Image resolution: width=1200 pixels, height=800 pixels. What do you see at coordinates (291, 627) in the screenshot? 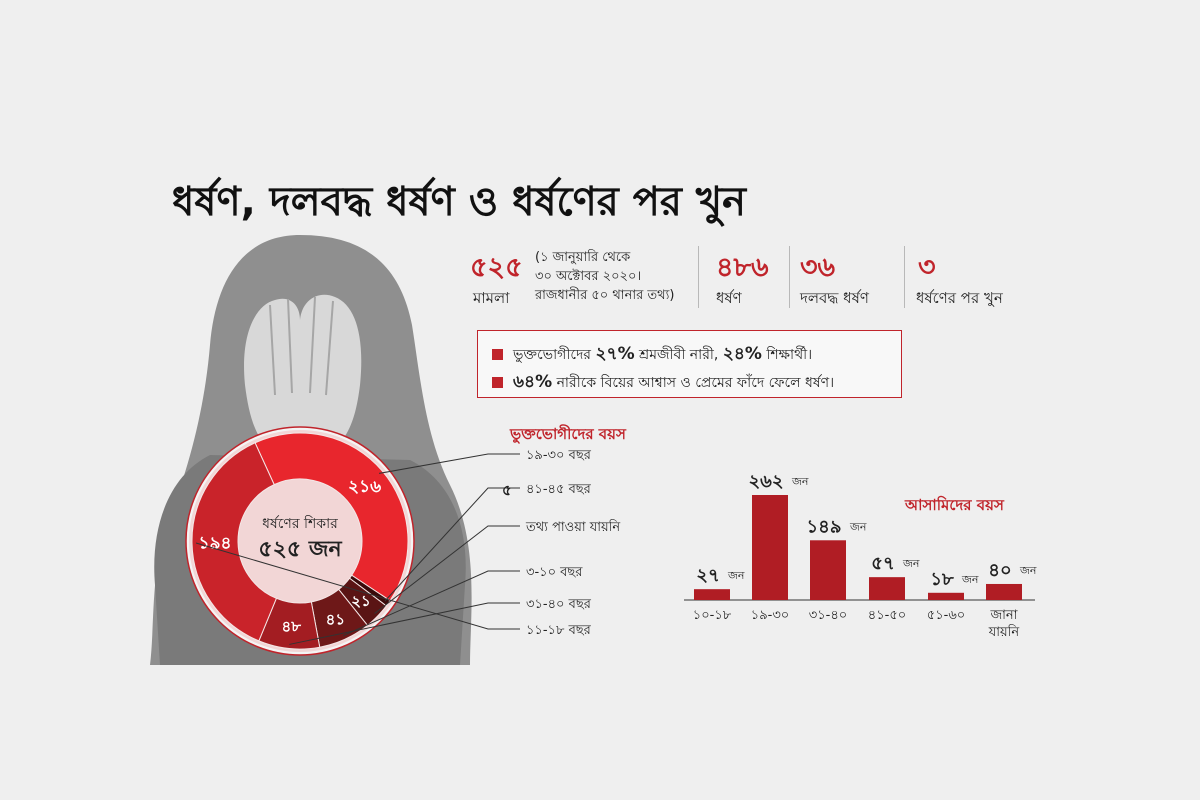
I see `donut-slice-label: ৪৮` at bounding box center [291, 627].